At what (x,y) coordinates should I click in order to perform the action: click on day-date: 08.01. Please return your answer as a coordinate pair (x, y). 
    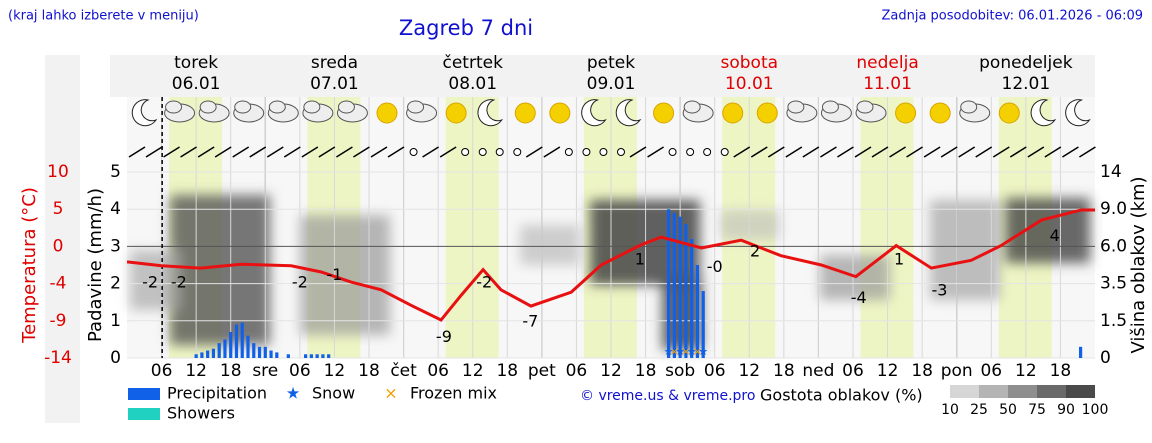
    Looking at the image, I should click on (472, 84).